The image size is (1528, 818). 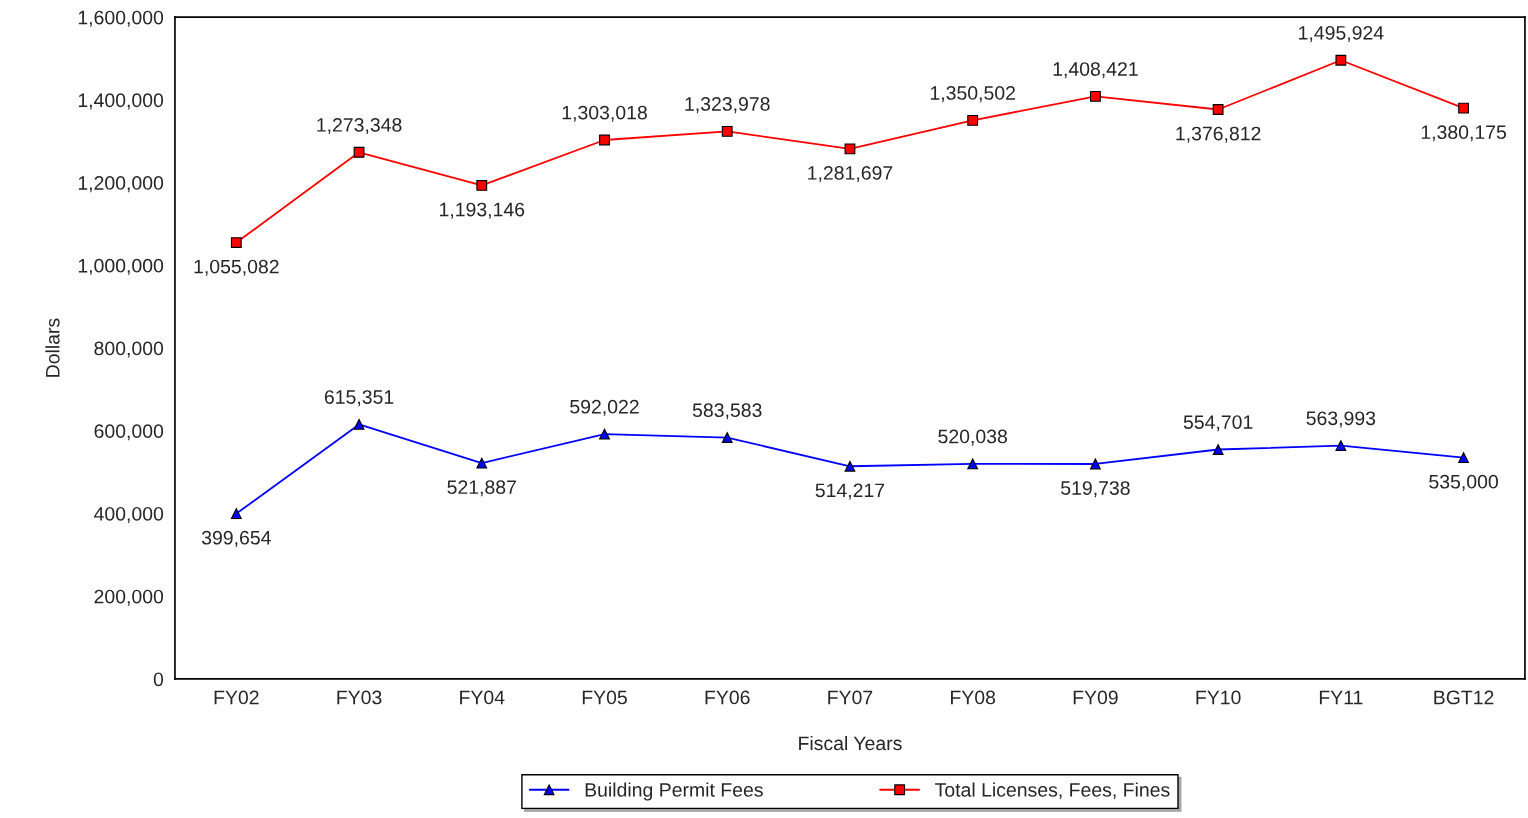 I want to click on x-tick-label: FY03, so click(x=359, y=697).